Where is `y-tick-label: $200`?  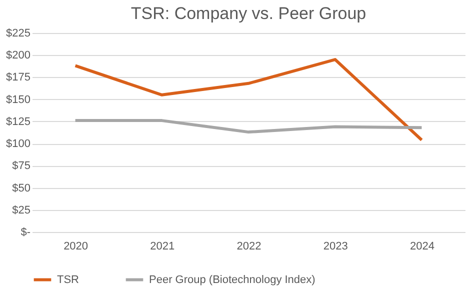
y-tick-label: $200 is located at coordinates (18, 56).